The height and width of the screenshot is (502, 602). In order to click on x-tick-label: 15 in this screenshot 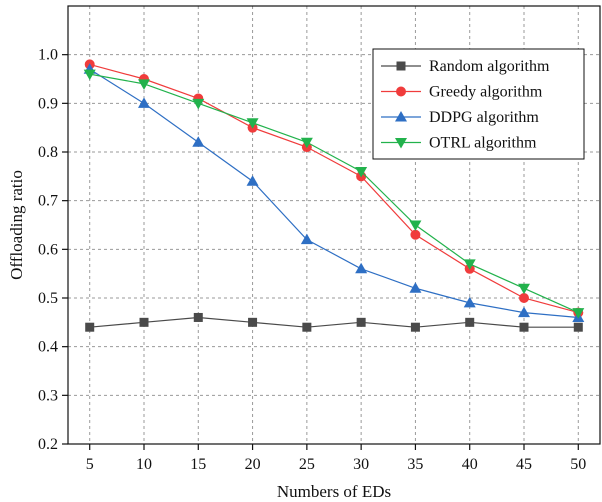, I will do `click(198, 464)`.